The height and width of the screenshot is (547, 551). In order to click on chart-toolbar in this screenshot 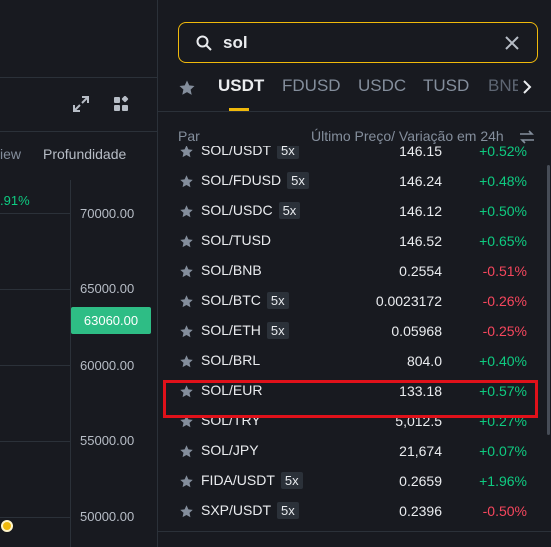, I will do `click(78, 105)`.